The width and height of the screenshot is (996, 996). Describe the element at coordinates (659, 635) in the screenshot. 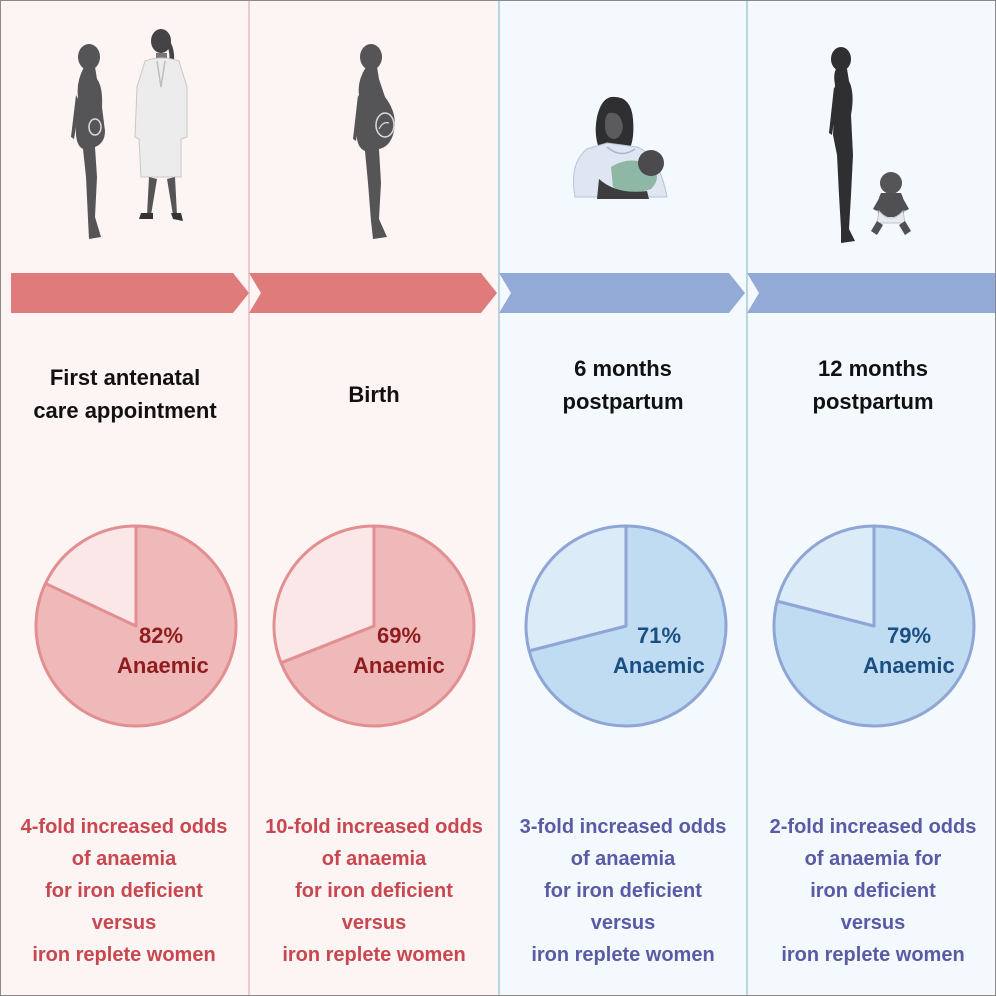

I see `percent-label: 71%` at that location.